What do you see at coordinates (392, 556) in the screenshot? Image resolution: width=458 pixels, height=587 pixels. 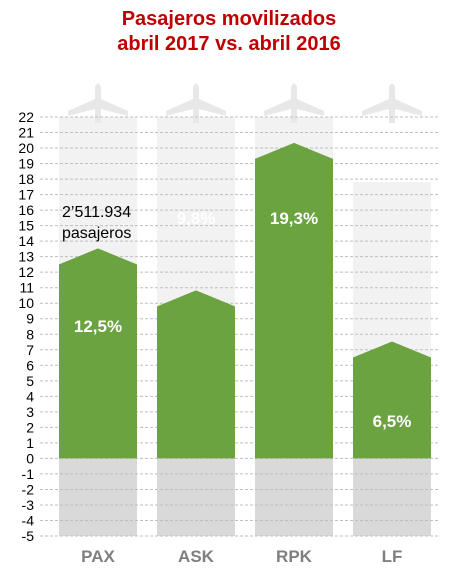 I see `x-category-label: LF` at bounding box center [392, 556].